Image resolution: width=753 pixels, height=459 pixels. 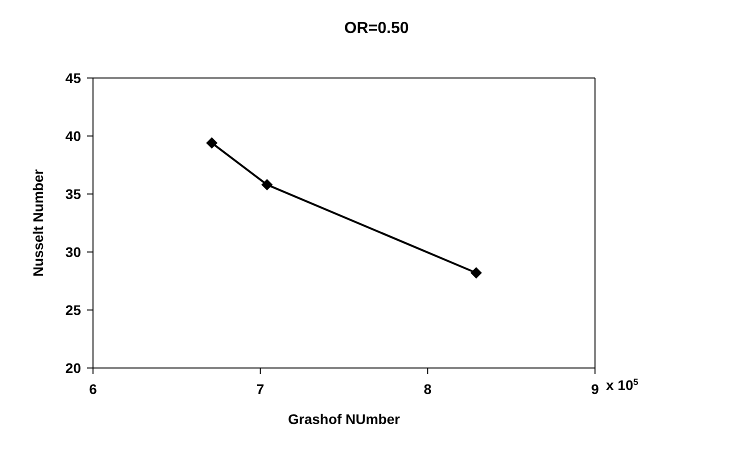 What do you see at coordinates (73, 368) in the screenshot?
I see `y-tick-label: 20` at bounding box center [73, 368].